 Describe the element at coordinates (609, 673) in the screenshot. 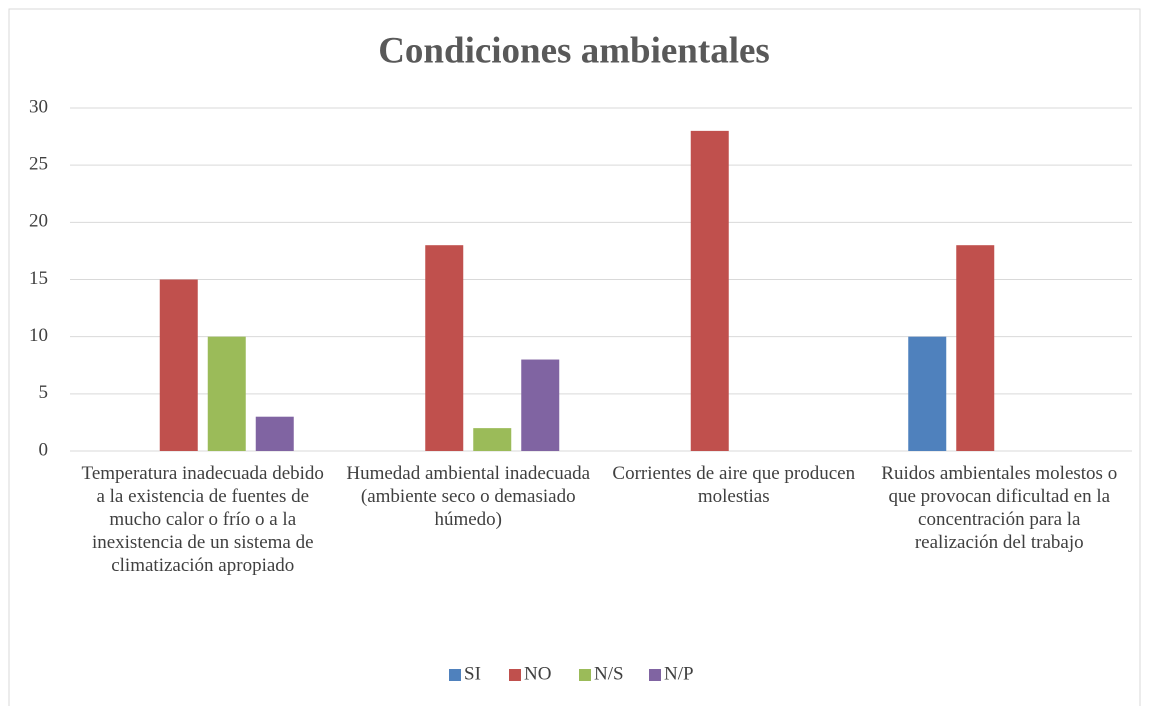

I see `legend-label: N/S` at that location.